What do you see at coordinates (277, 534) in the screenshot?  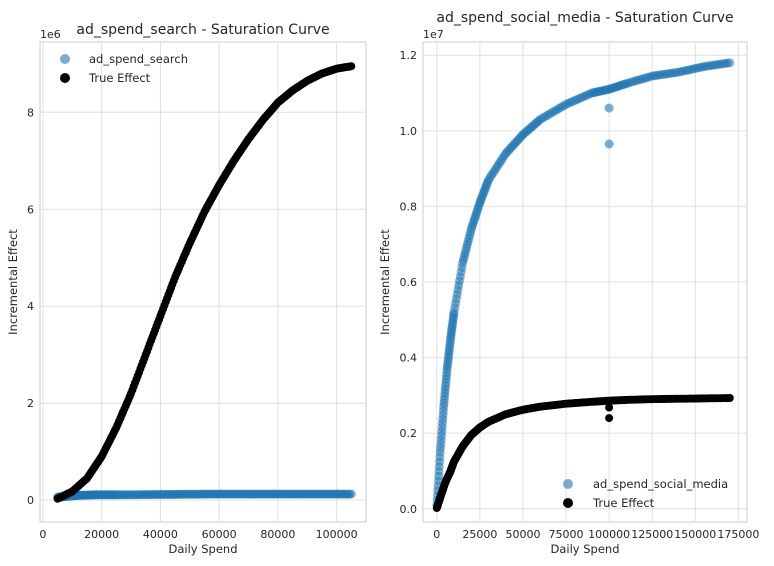 I see `x-tick-label: 80000` at bounding box center [277, 534].